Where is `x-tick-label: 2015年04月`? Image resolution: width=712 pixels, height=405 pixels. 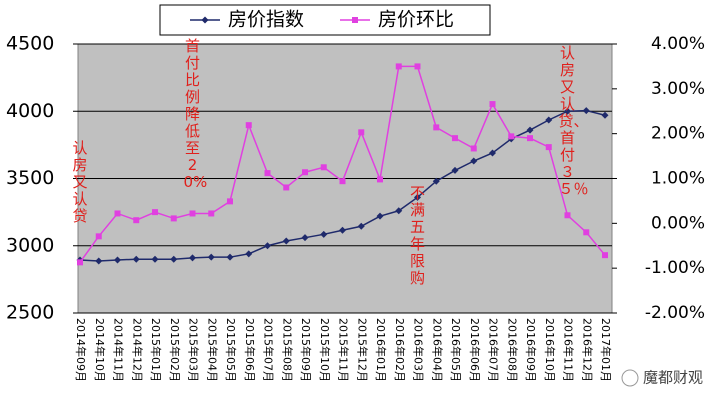
x-tick-label: 2015年04月 is located at coordinates (212, 350).